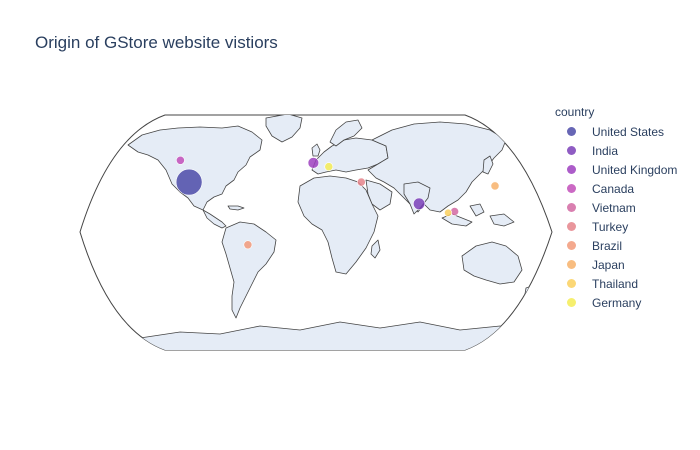  Describe the element at coordinates (313, 163) in the screenshot. I see `bubble-united-kingdom` at that location.